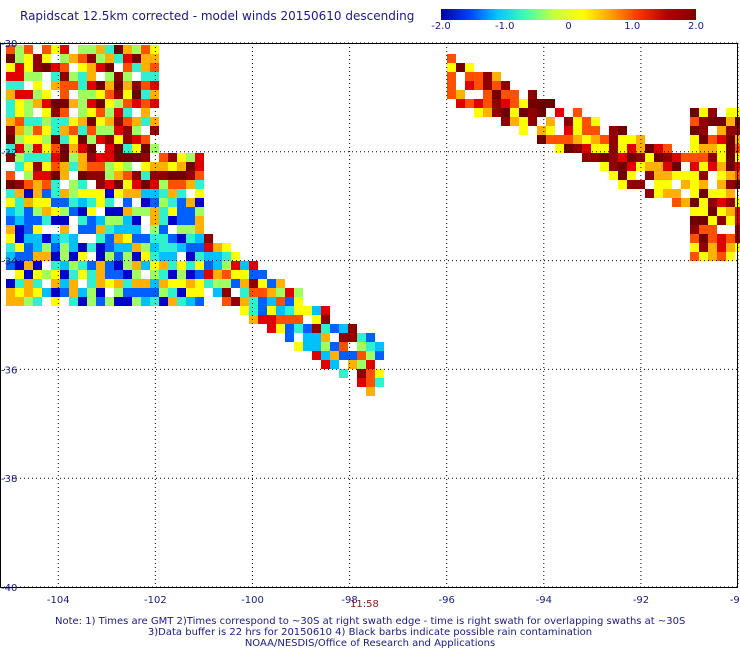  I want to click on colorbar-tick-label: 2.0, so click(696, 26).